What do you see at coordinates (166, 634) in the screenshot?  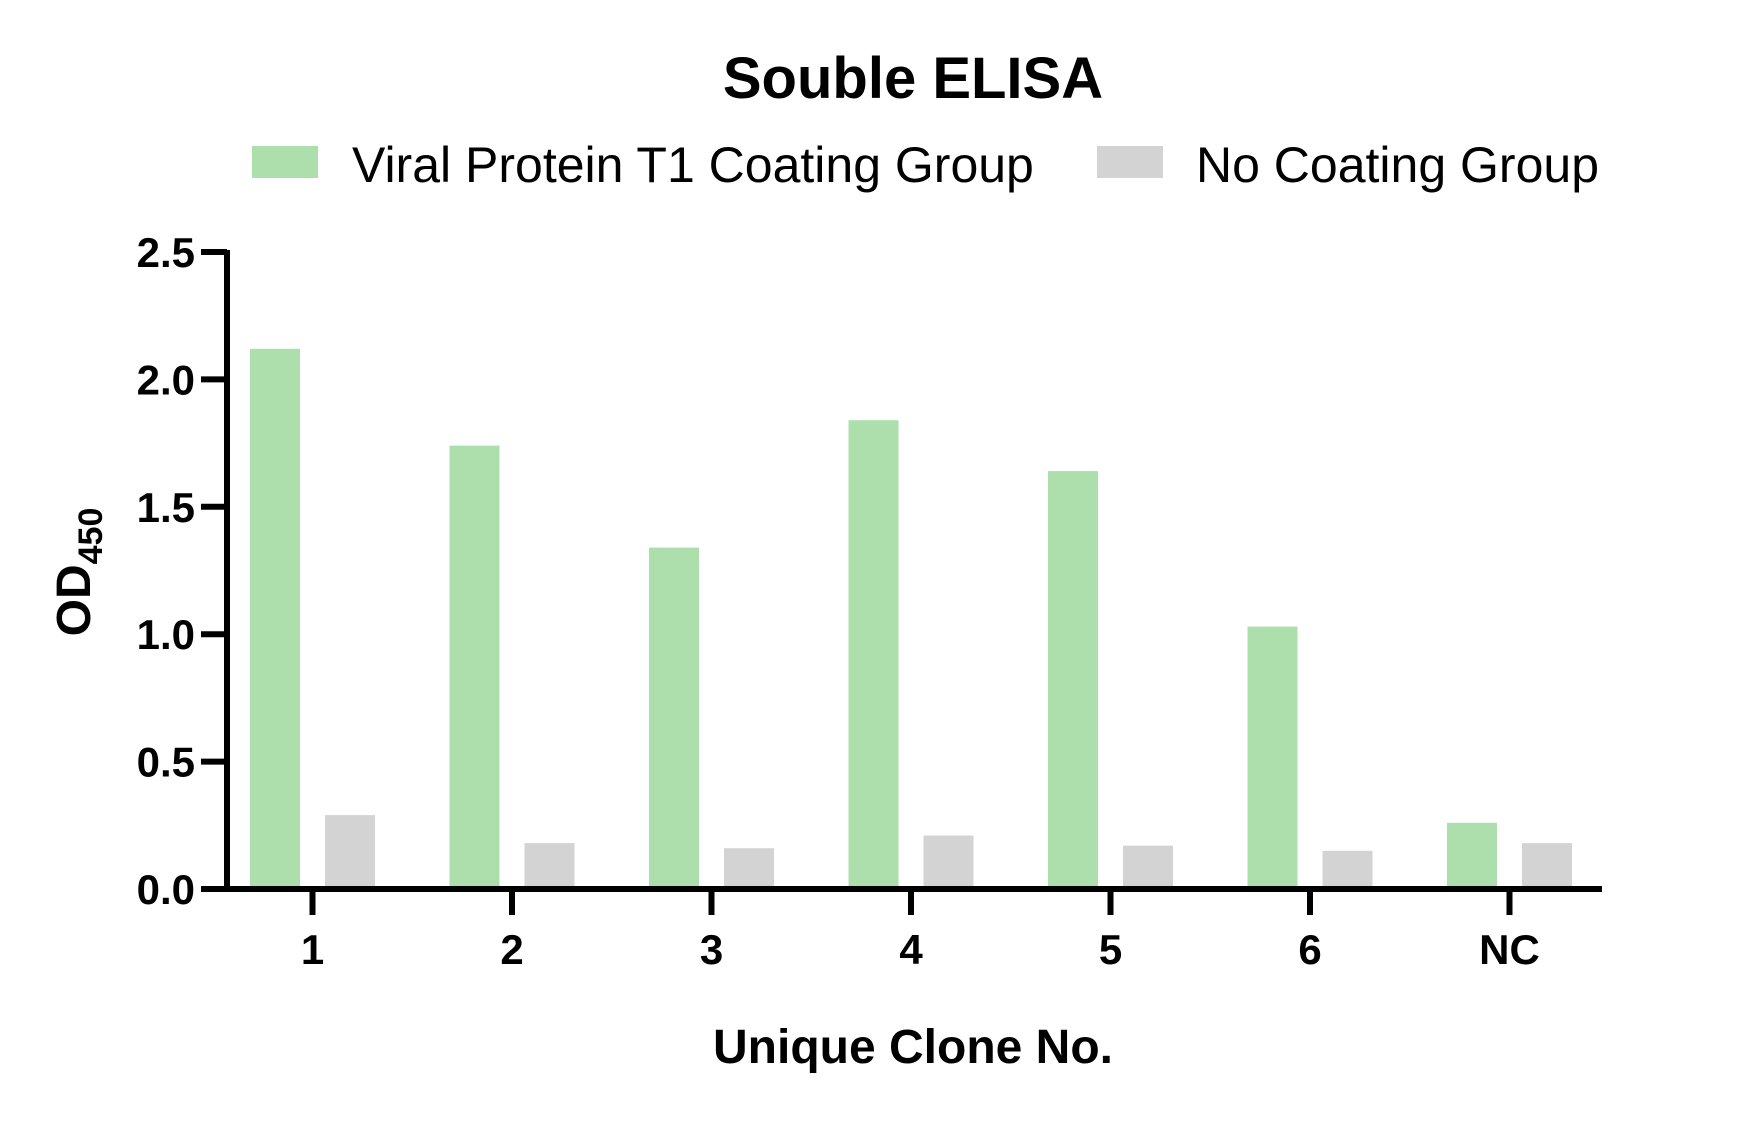 I see `y-tick-label: 1.0` at bounding box center [166, 634].